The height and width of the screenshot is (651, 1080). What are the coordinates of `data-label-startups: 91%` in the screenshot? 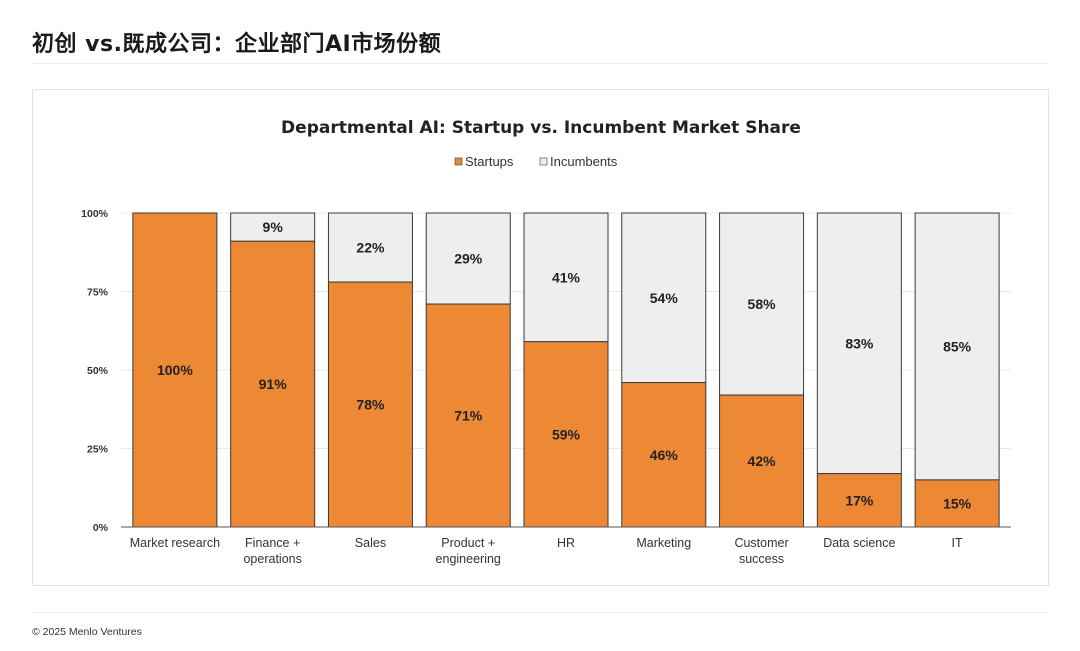 It's located at (273, 384).